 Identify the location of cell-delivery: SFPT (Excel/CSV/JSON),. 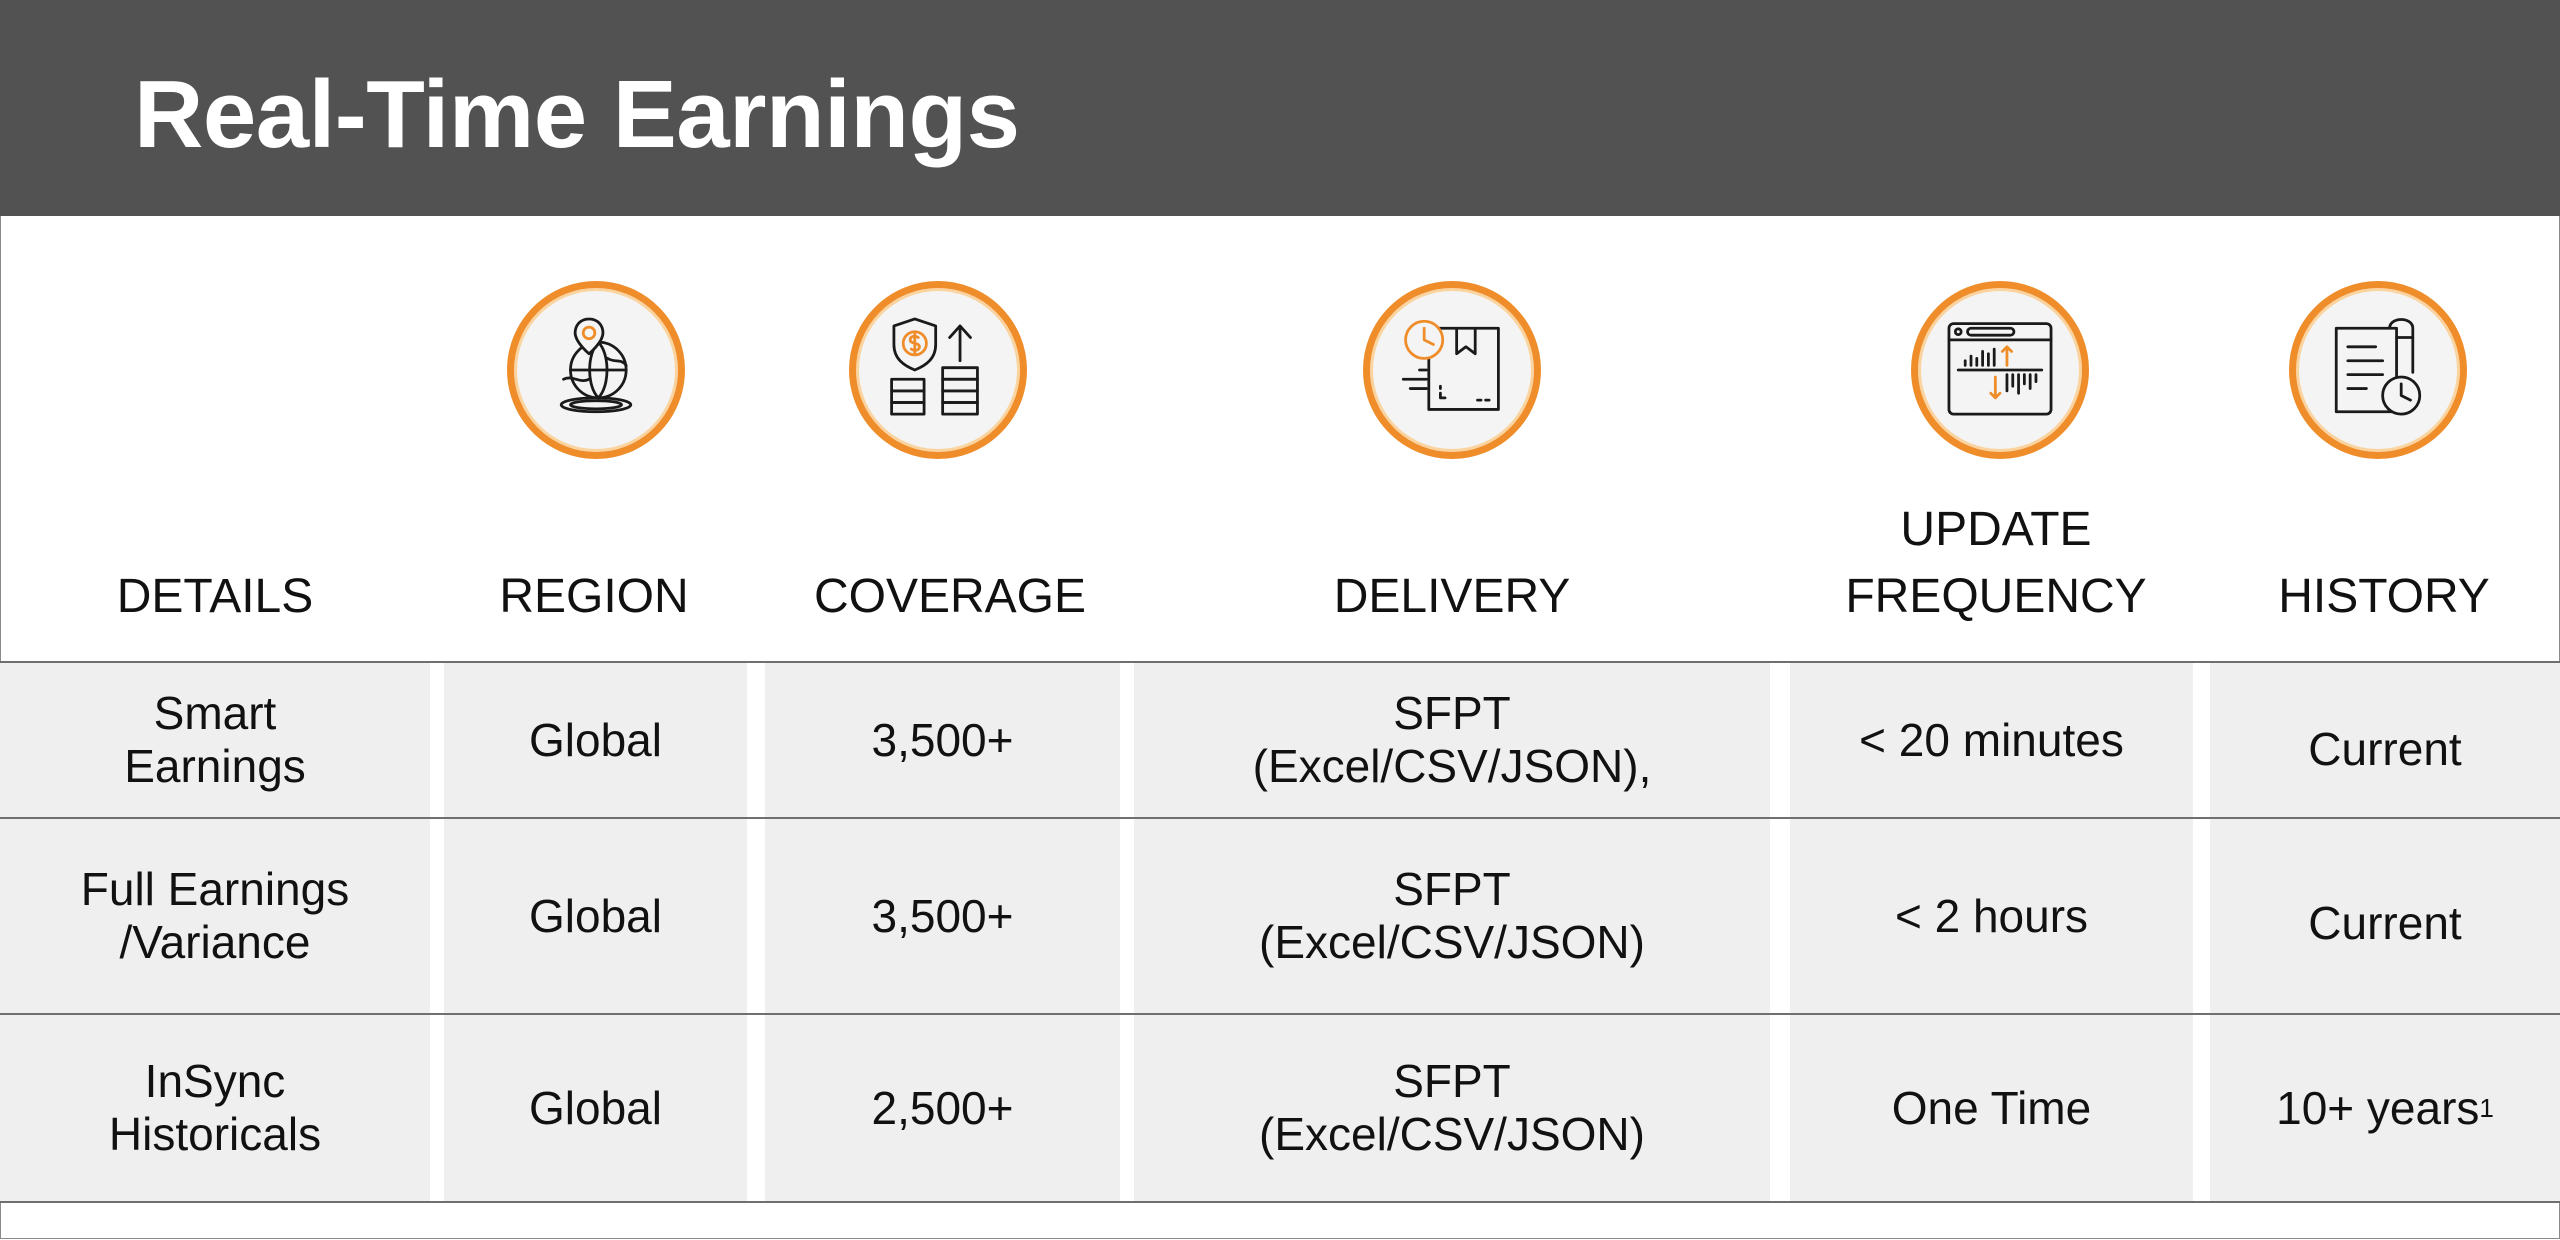
(1452, 740).